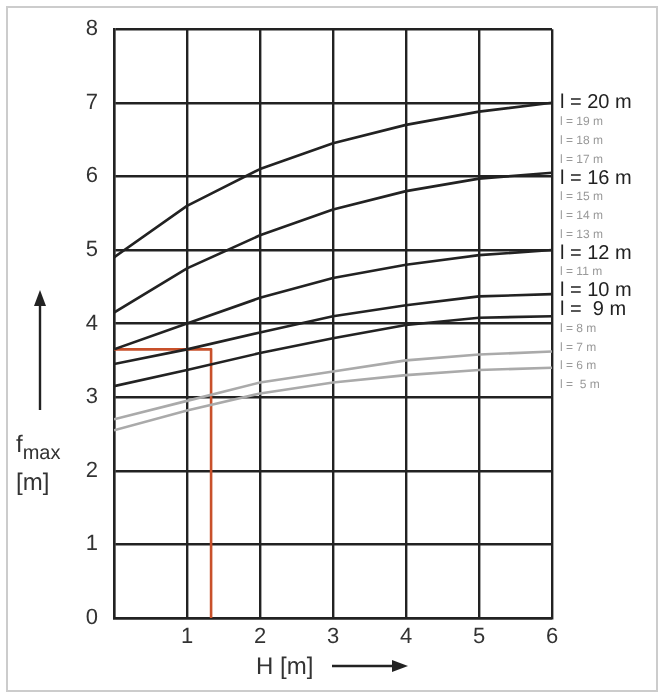  I want to click on x-tick-label: 1, so click(187, 637).